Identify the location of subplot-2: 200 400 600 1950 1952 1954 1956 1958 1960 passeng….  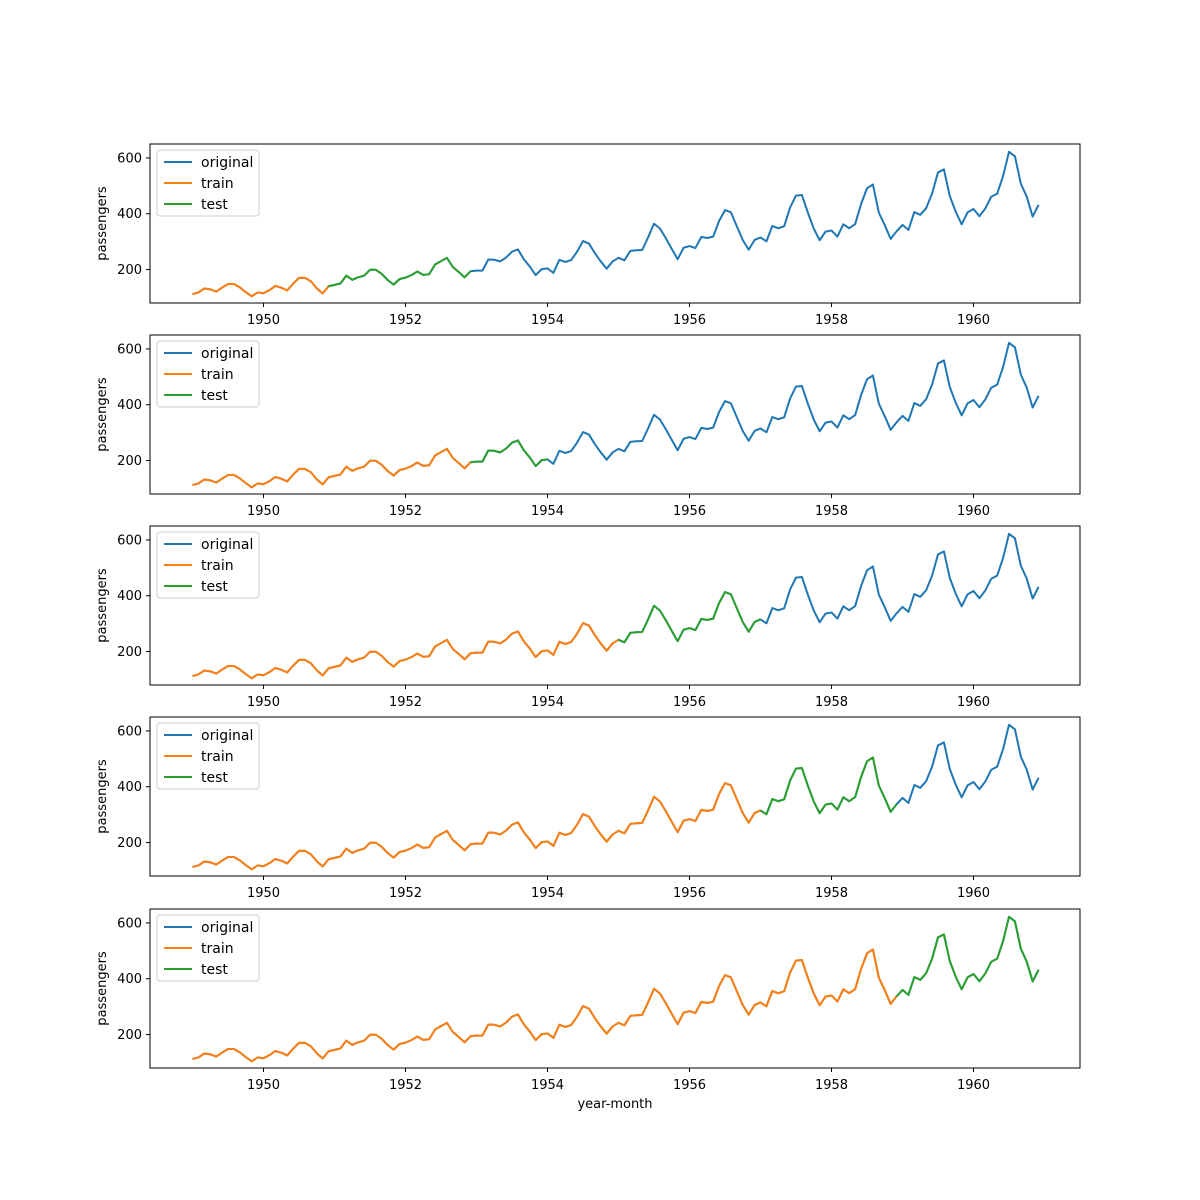
(588, 426).